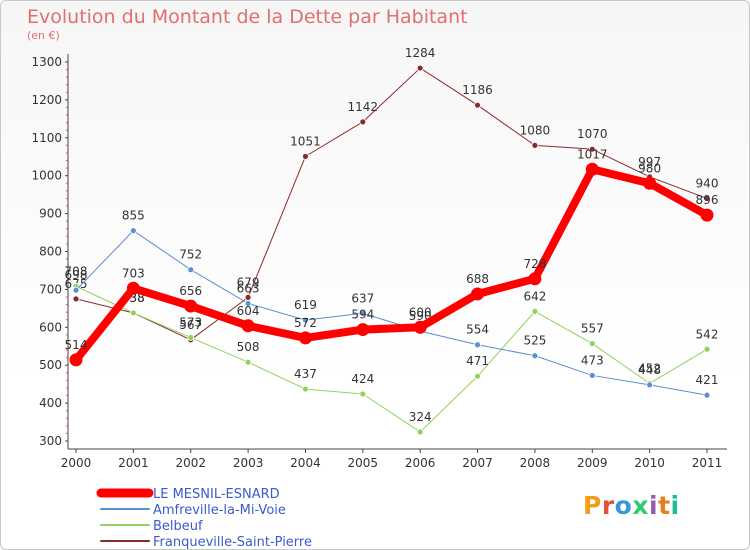 The height and width of the screenshot is (550, 750). I want to click on logo-letter: i, so click(654, 505).